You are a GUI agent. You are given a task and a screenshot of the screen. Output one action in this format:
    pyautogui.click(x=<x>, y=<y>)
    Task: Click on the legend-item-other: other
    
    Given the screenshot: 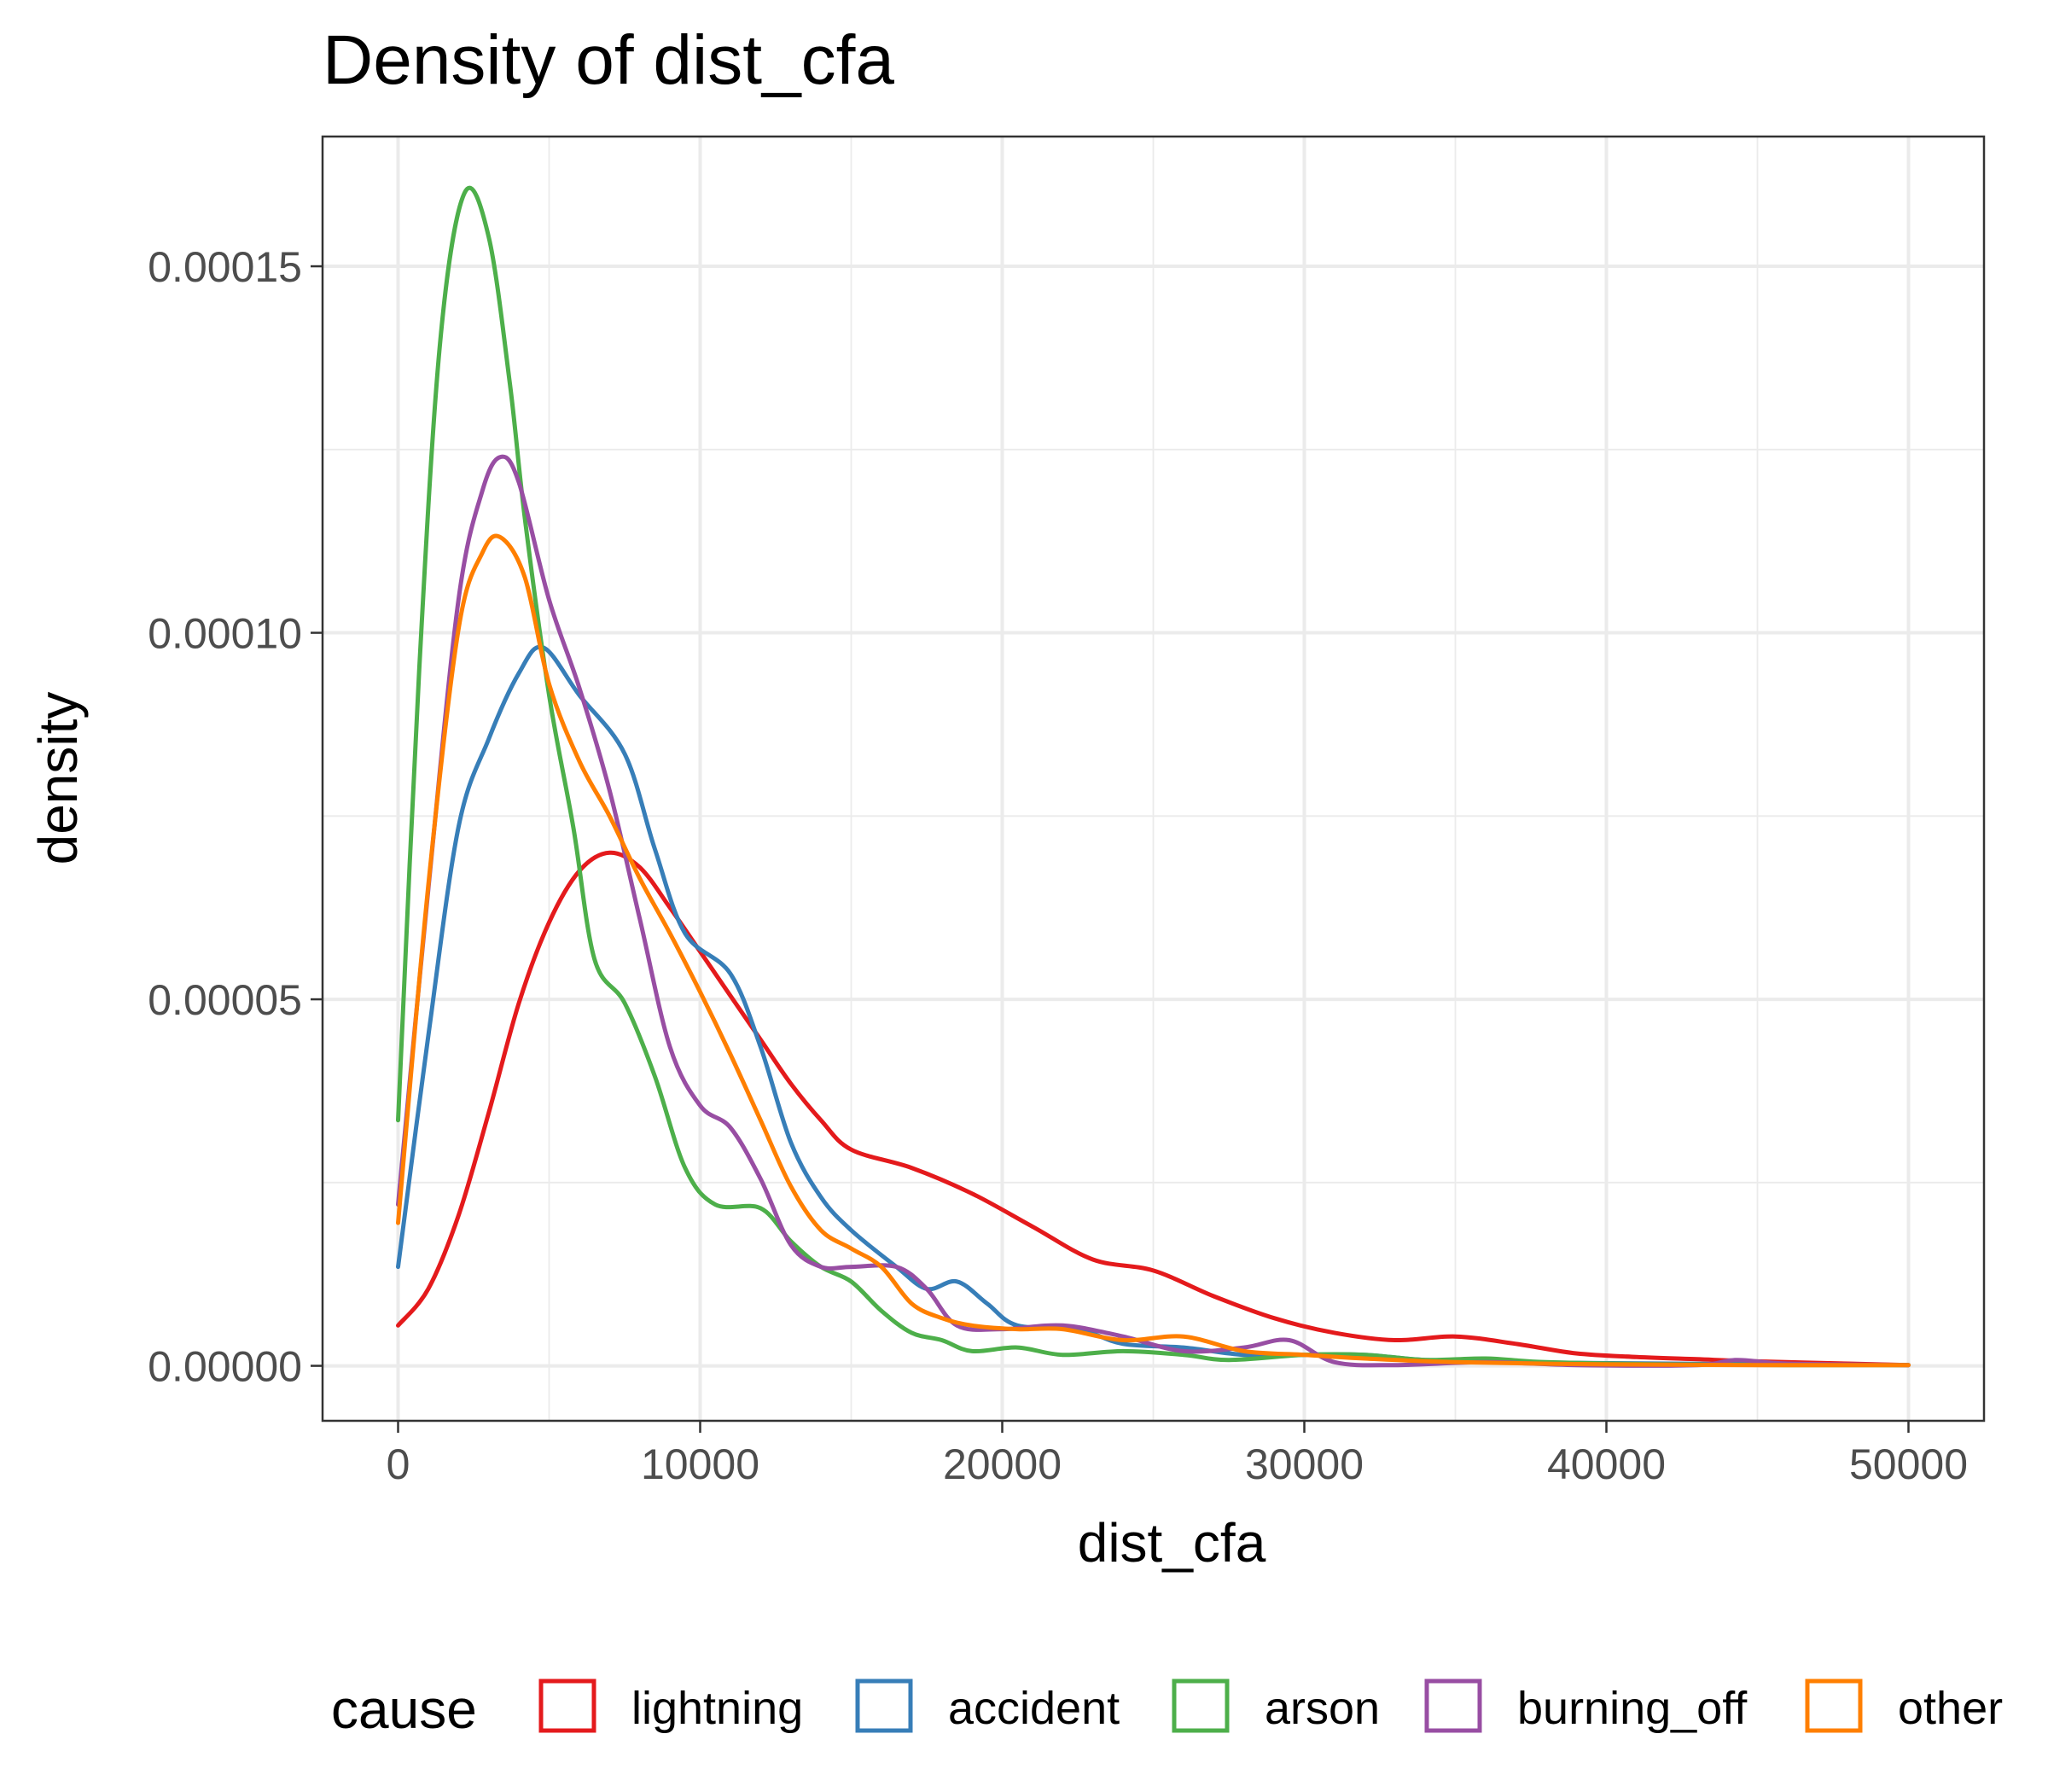 What is the action you would take?
    pyautogui.click(x=1904, y=1706)
    